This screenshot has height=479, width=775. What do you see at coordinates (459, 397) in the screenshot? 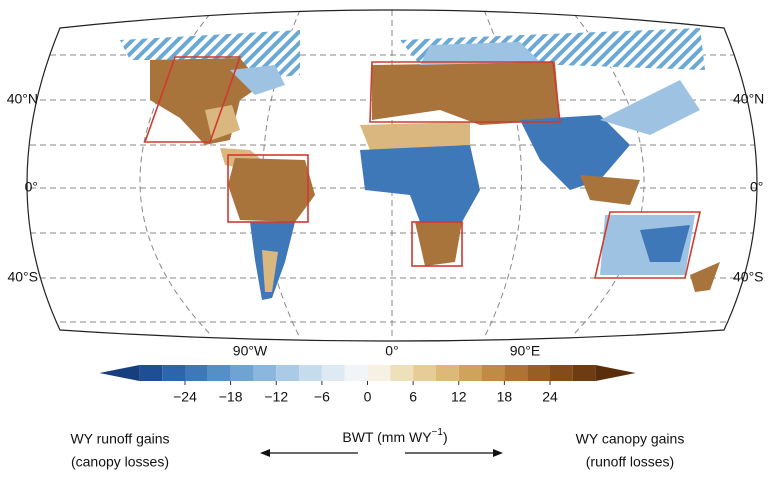
I see `colorbar-tick-label: 12` at bounding box center [459, 397].